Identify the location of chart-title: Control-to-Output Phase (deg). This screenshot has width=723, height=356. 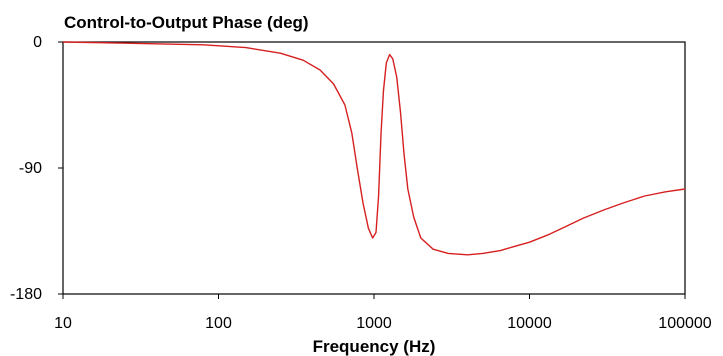
(186, 22).